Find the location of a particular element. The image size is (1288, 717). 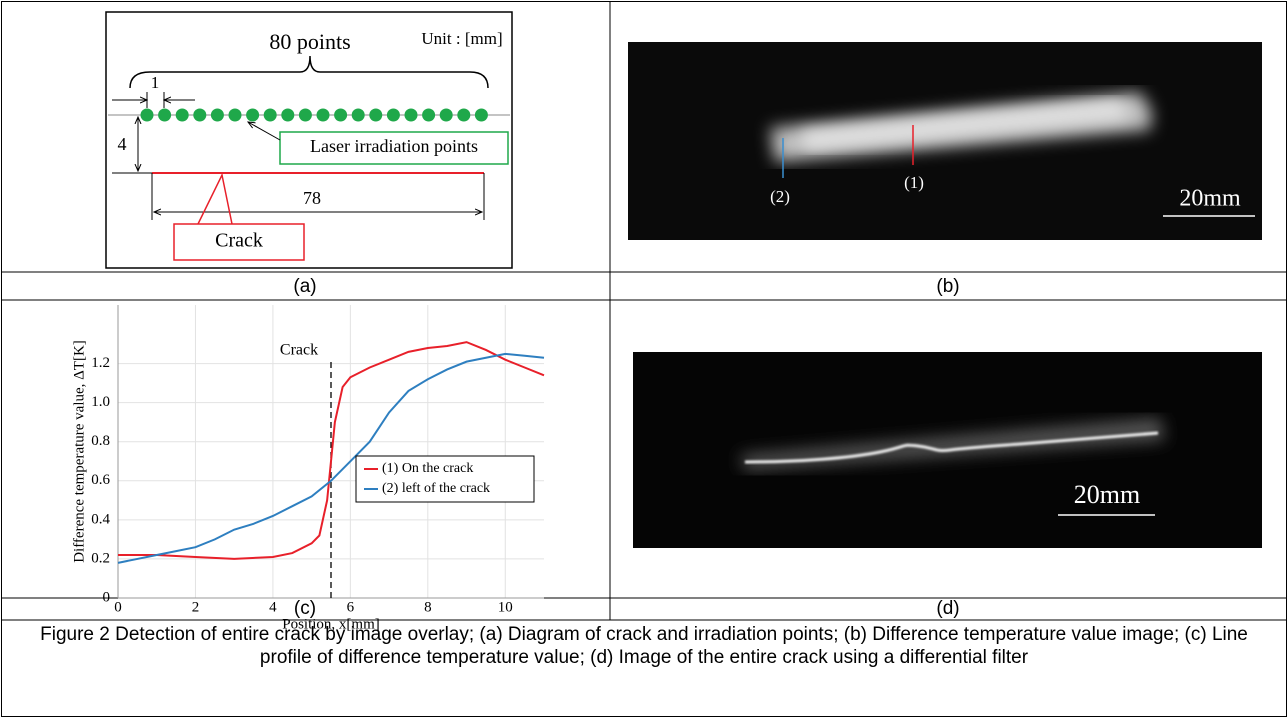

x-tick-label: 8 is located at coordinates (428, 607).